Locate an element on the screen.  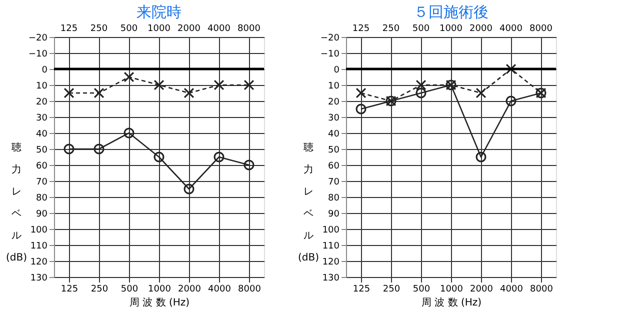
chart-title: ５回施術後 is located at coordinates (451, 12).